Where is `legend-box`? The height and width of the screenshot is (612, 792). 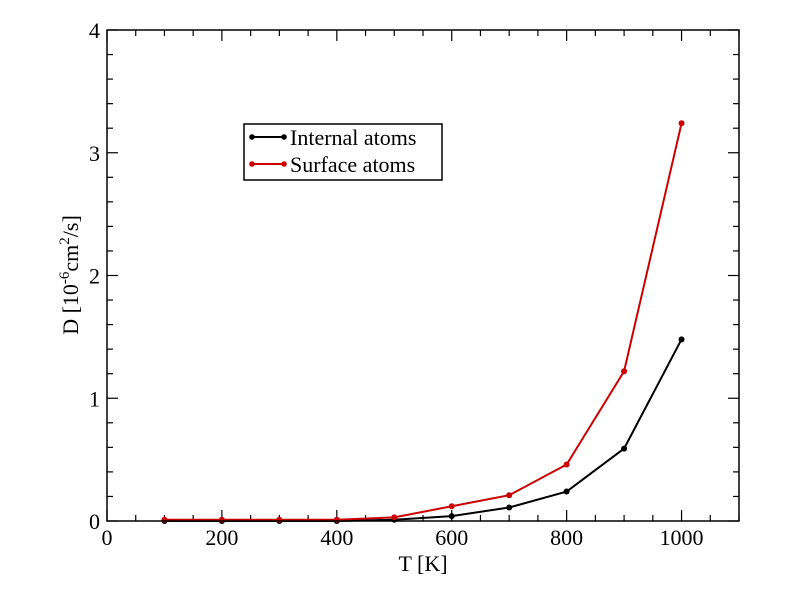 legend-box is located at coordinates (343, 152).